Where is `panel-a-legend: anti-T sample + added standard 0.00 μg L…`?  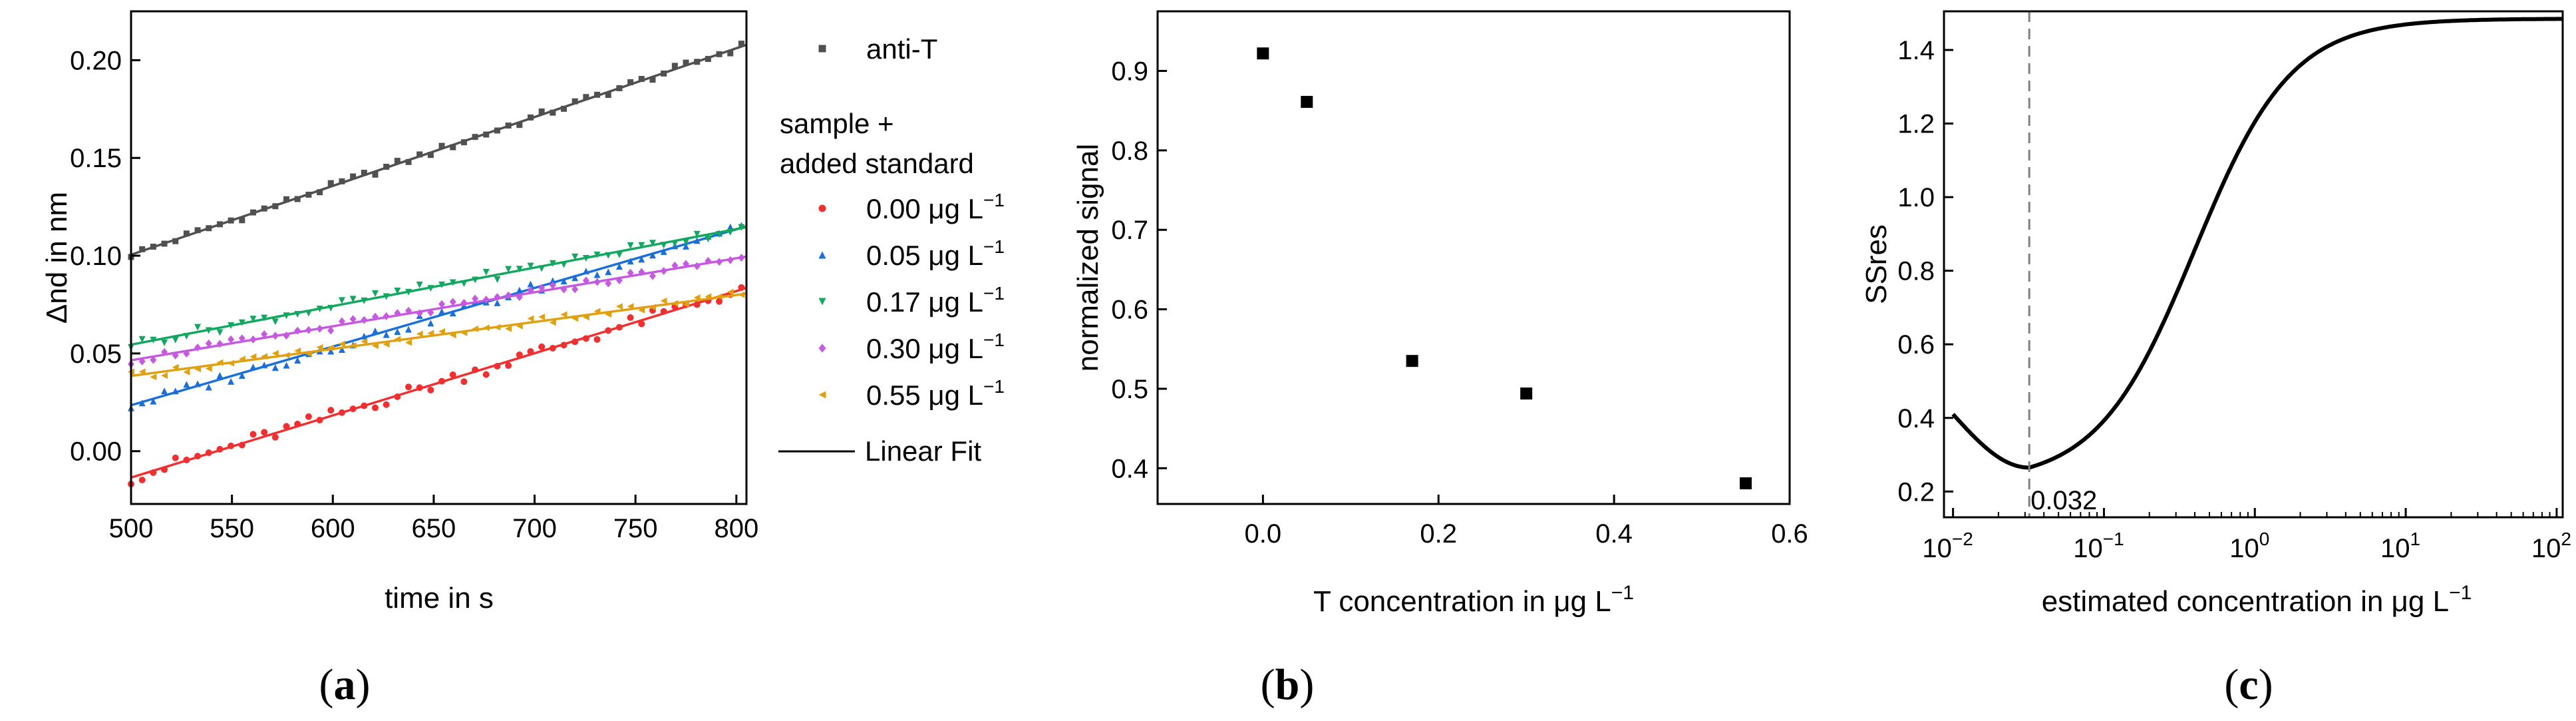
panel-a-legend: anti-T sample + added standard 0.00 μg L… is located at coordinates (891, 250).